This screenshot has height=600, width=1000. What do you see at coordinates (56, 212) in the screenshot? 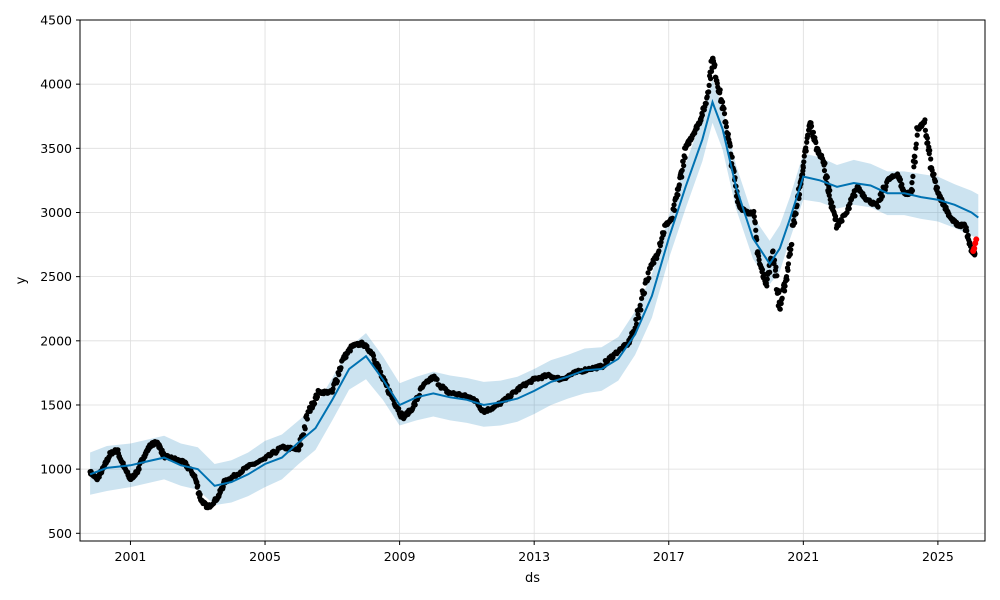
I see `y-tick-label: 3000` at bounding box center [56, 212].